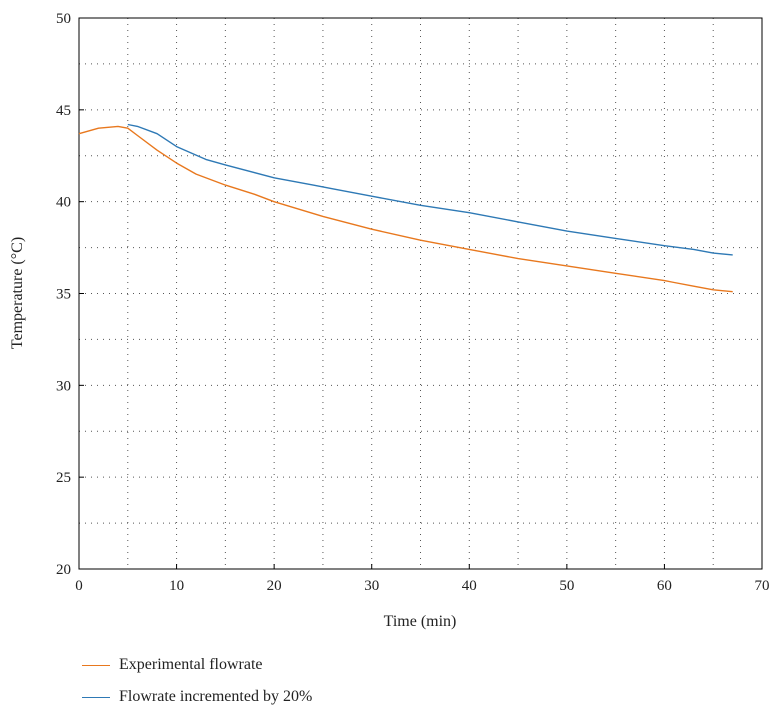 Image resolution: width=775 pixels, height=718 pixels. Describe the element at coordinates (63, 111) in the screenshot. I see `y-tick-label: 45` at that location.